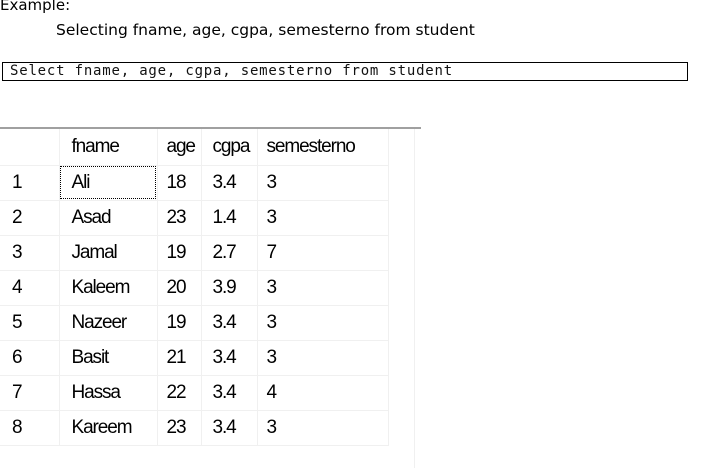 Image resolution: width=709 pixels, height=468 pixels. Describe the element at coordinates (108, 323) in the screenshot. I see `cell-fname: Nazeer` at that location.